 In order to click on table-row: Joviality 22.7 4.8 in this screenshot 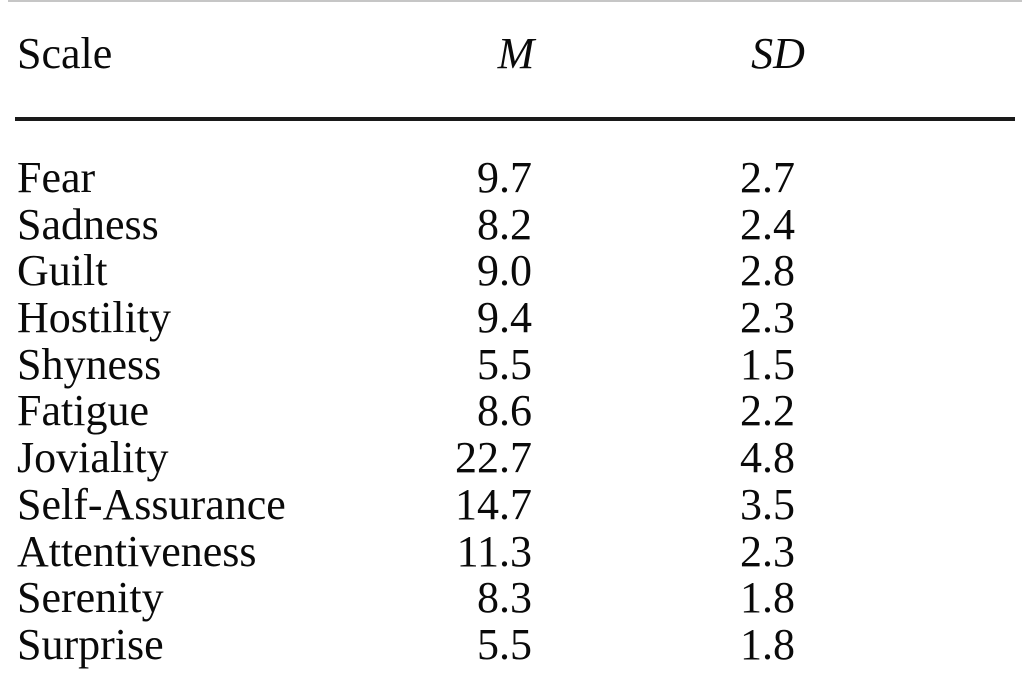, I will do `click(511, 458)`.